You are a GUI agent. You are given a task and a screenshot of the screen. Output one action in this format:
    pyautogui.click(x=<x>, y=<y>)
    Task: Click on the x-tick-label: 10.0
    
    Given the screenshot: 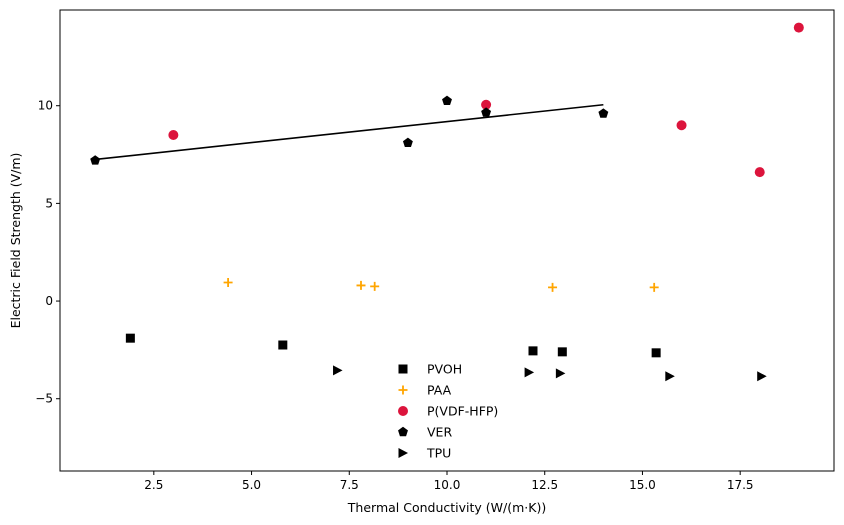 What is the action you would take?
    pyautogui.click(x=447, y=485)
    